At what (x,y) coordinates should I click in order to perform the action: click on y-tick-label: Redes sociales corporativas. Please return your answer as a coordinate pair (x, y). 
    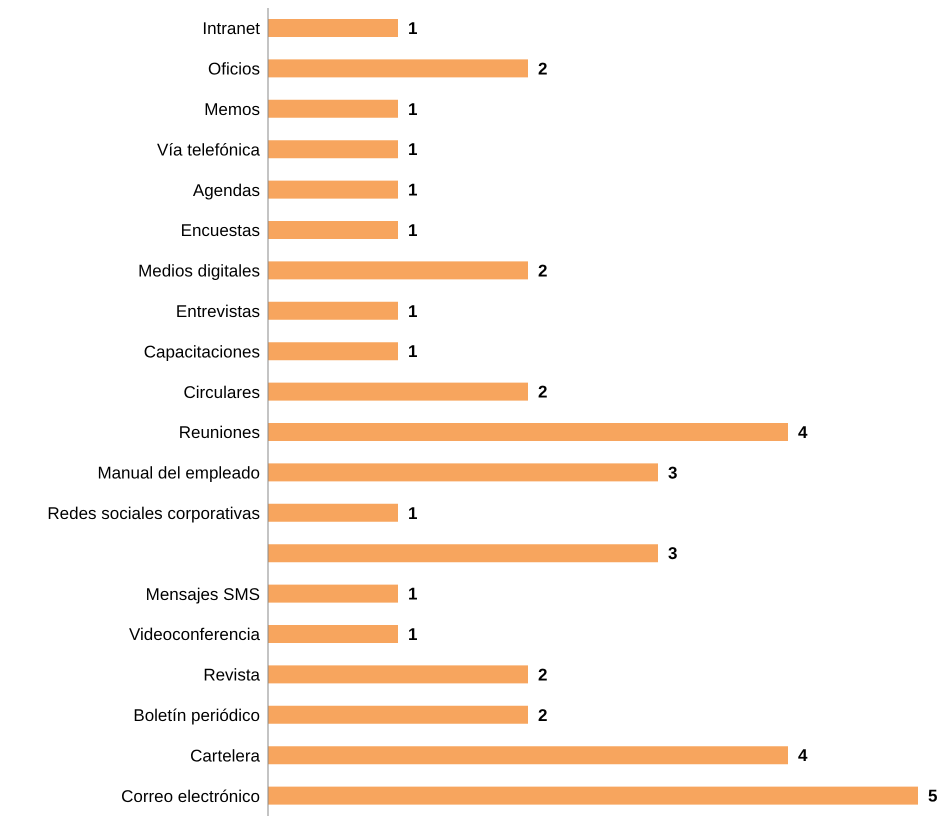
    Looking at the image, I should click on (153, 514).